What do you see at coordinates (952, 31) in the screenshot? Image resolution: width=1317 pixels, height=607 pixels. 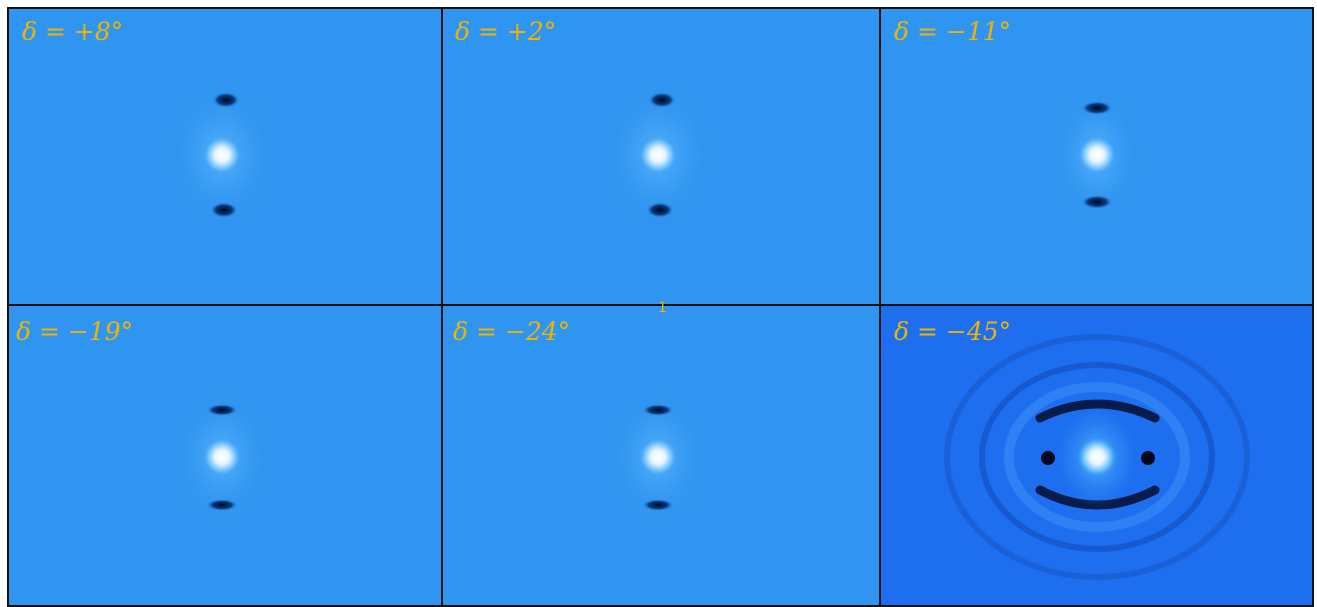 I see `panel-label: δ = −11°` at bounding box center [952, 31].